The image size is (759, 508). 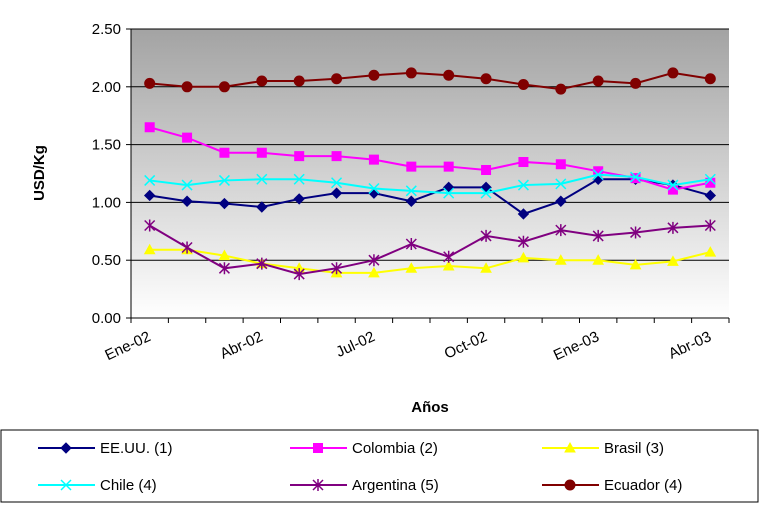 I want to click on y-tick-label: 0.00, so click(x=106, y=318).